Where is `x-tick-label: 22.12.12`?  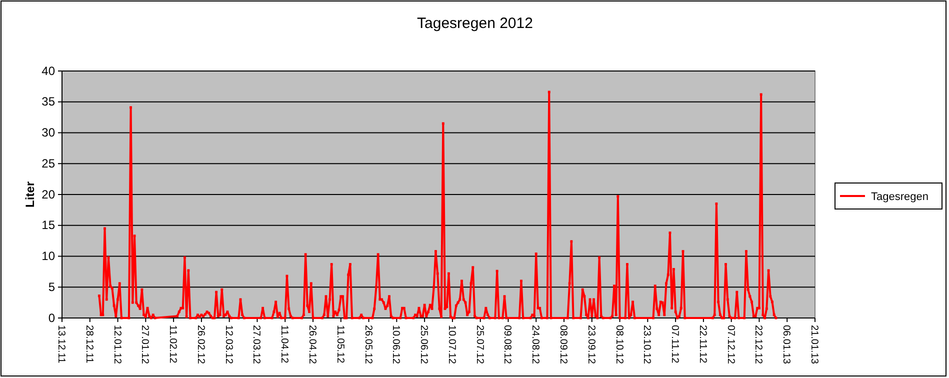
x-tick-label: 22.12.12 is located at coordinates (758, 344).